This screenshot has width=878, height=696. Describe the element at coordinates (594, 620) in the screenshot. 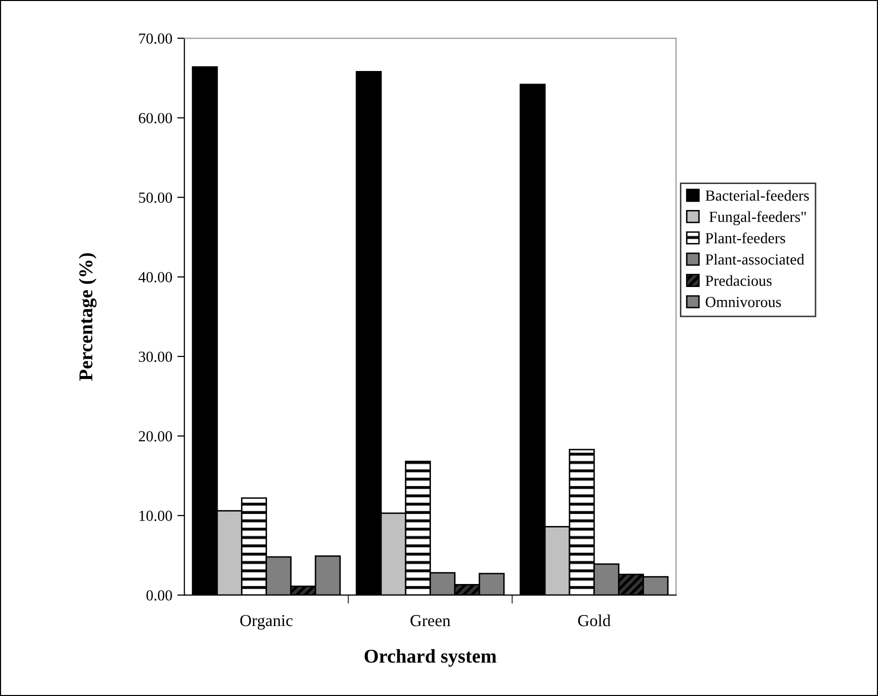

I see `x-tick-label: Gold` at that location.